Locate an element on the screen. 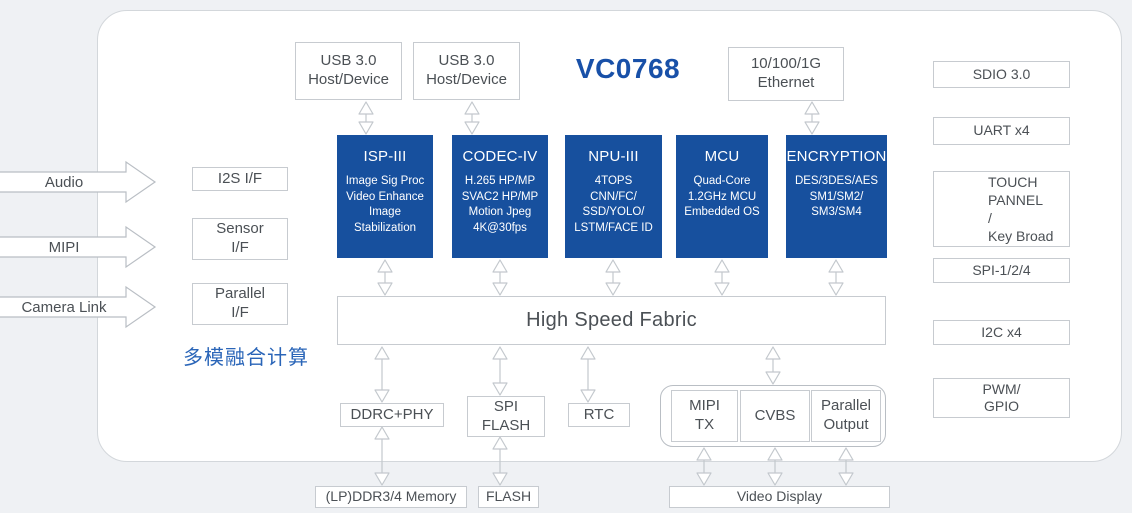  rtc-box: RTC is located at coordinates (599, 415).